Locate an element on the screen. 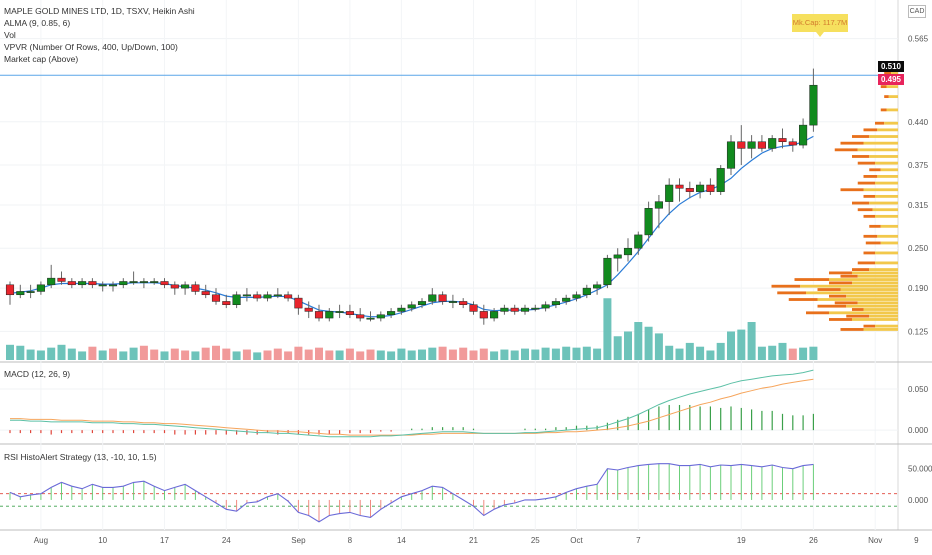 The height and width of the screenshot is (555, 932). rsi-tick-label: 50.000 is located at coordinates (920, 469).